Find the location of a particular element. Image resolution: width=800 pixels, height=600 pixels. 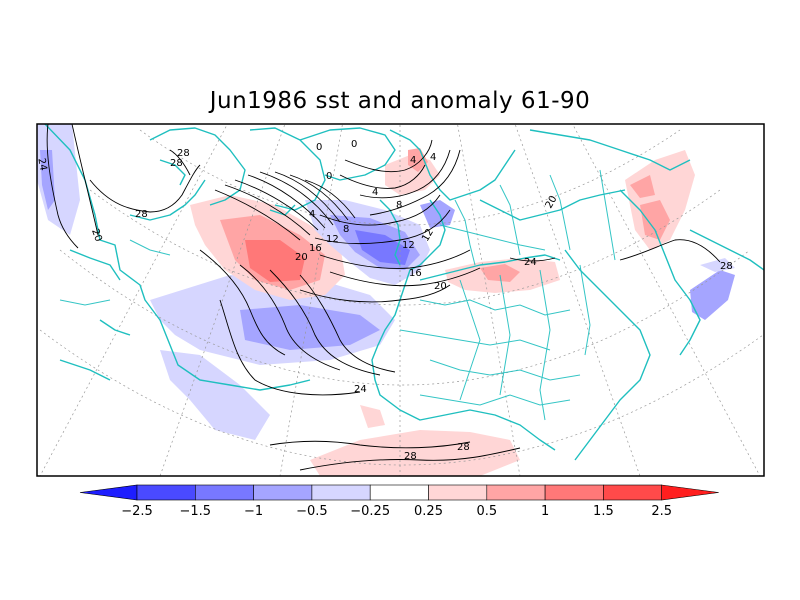

colorbar-tick-label: 2.5 is located at coordinates (661, 511).